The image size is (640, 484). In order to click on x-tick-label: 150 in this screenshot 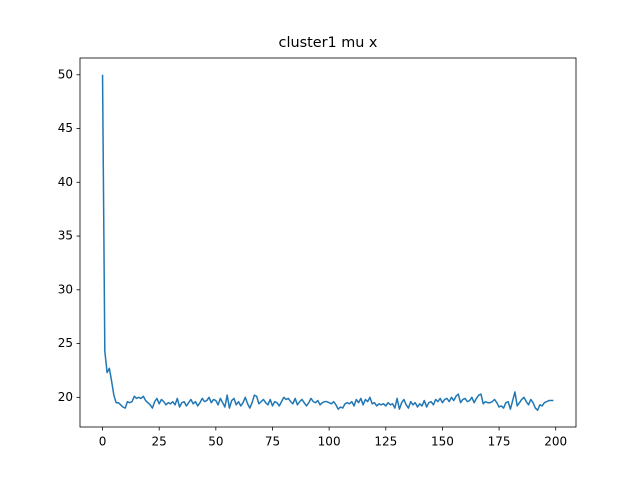, I will do `click(442, 442)`.